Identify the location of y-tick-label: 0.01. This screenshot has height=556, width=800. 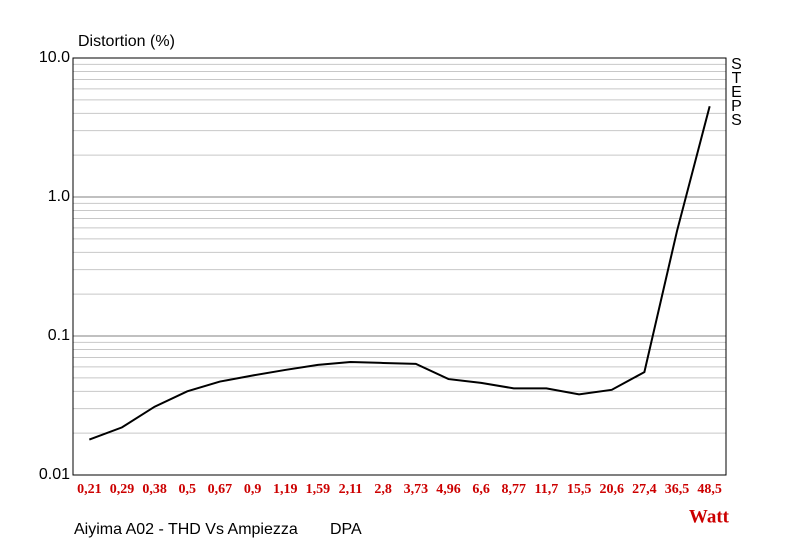
(54, 474).